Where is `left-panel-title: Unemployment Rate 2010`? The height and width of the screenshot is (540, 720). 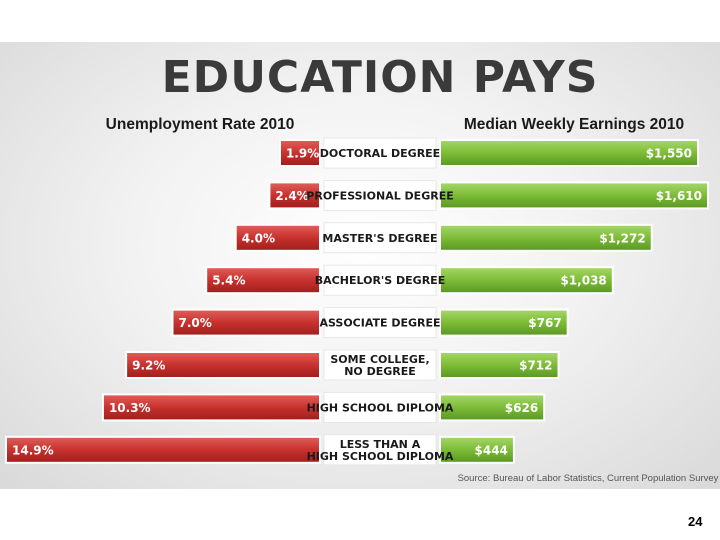
left-panel-title: Unemployment Rate 2010 is located at coordinates (200, 124).